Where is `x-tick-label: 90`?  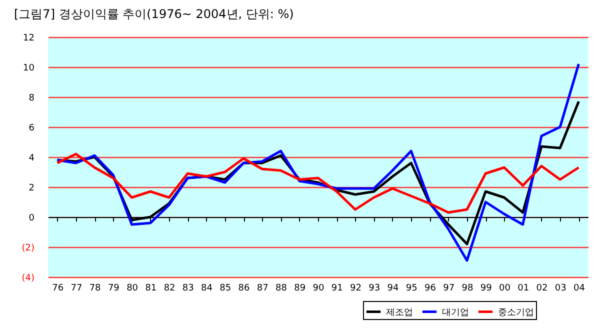
x-tick-label: 90 is located at coordinates (318, 289).